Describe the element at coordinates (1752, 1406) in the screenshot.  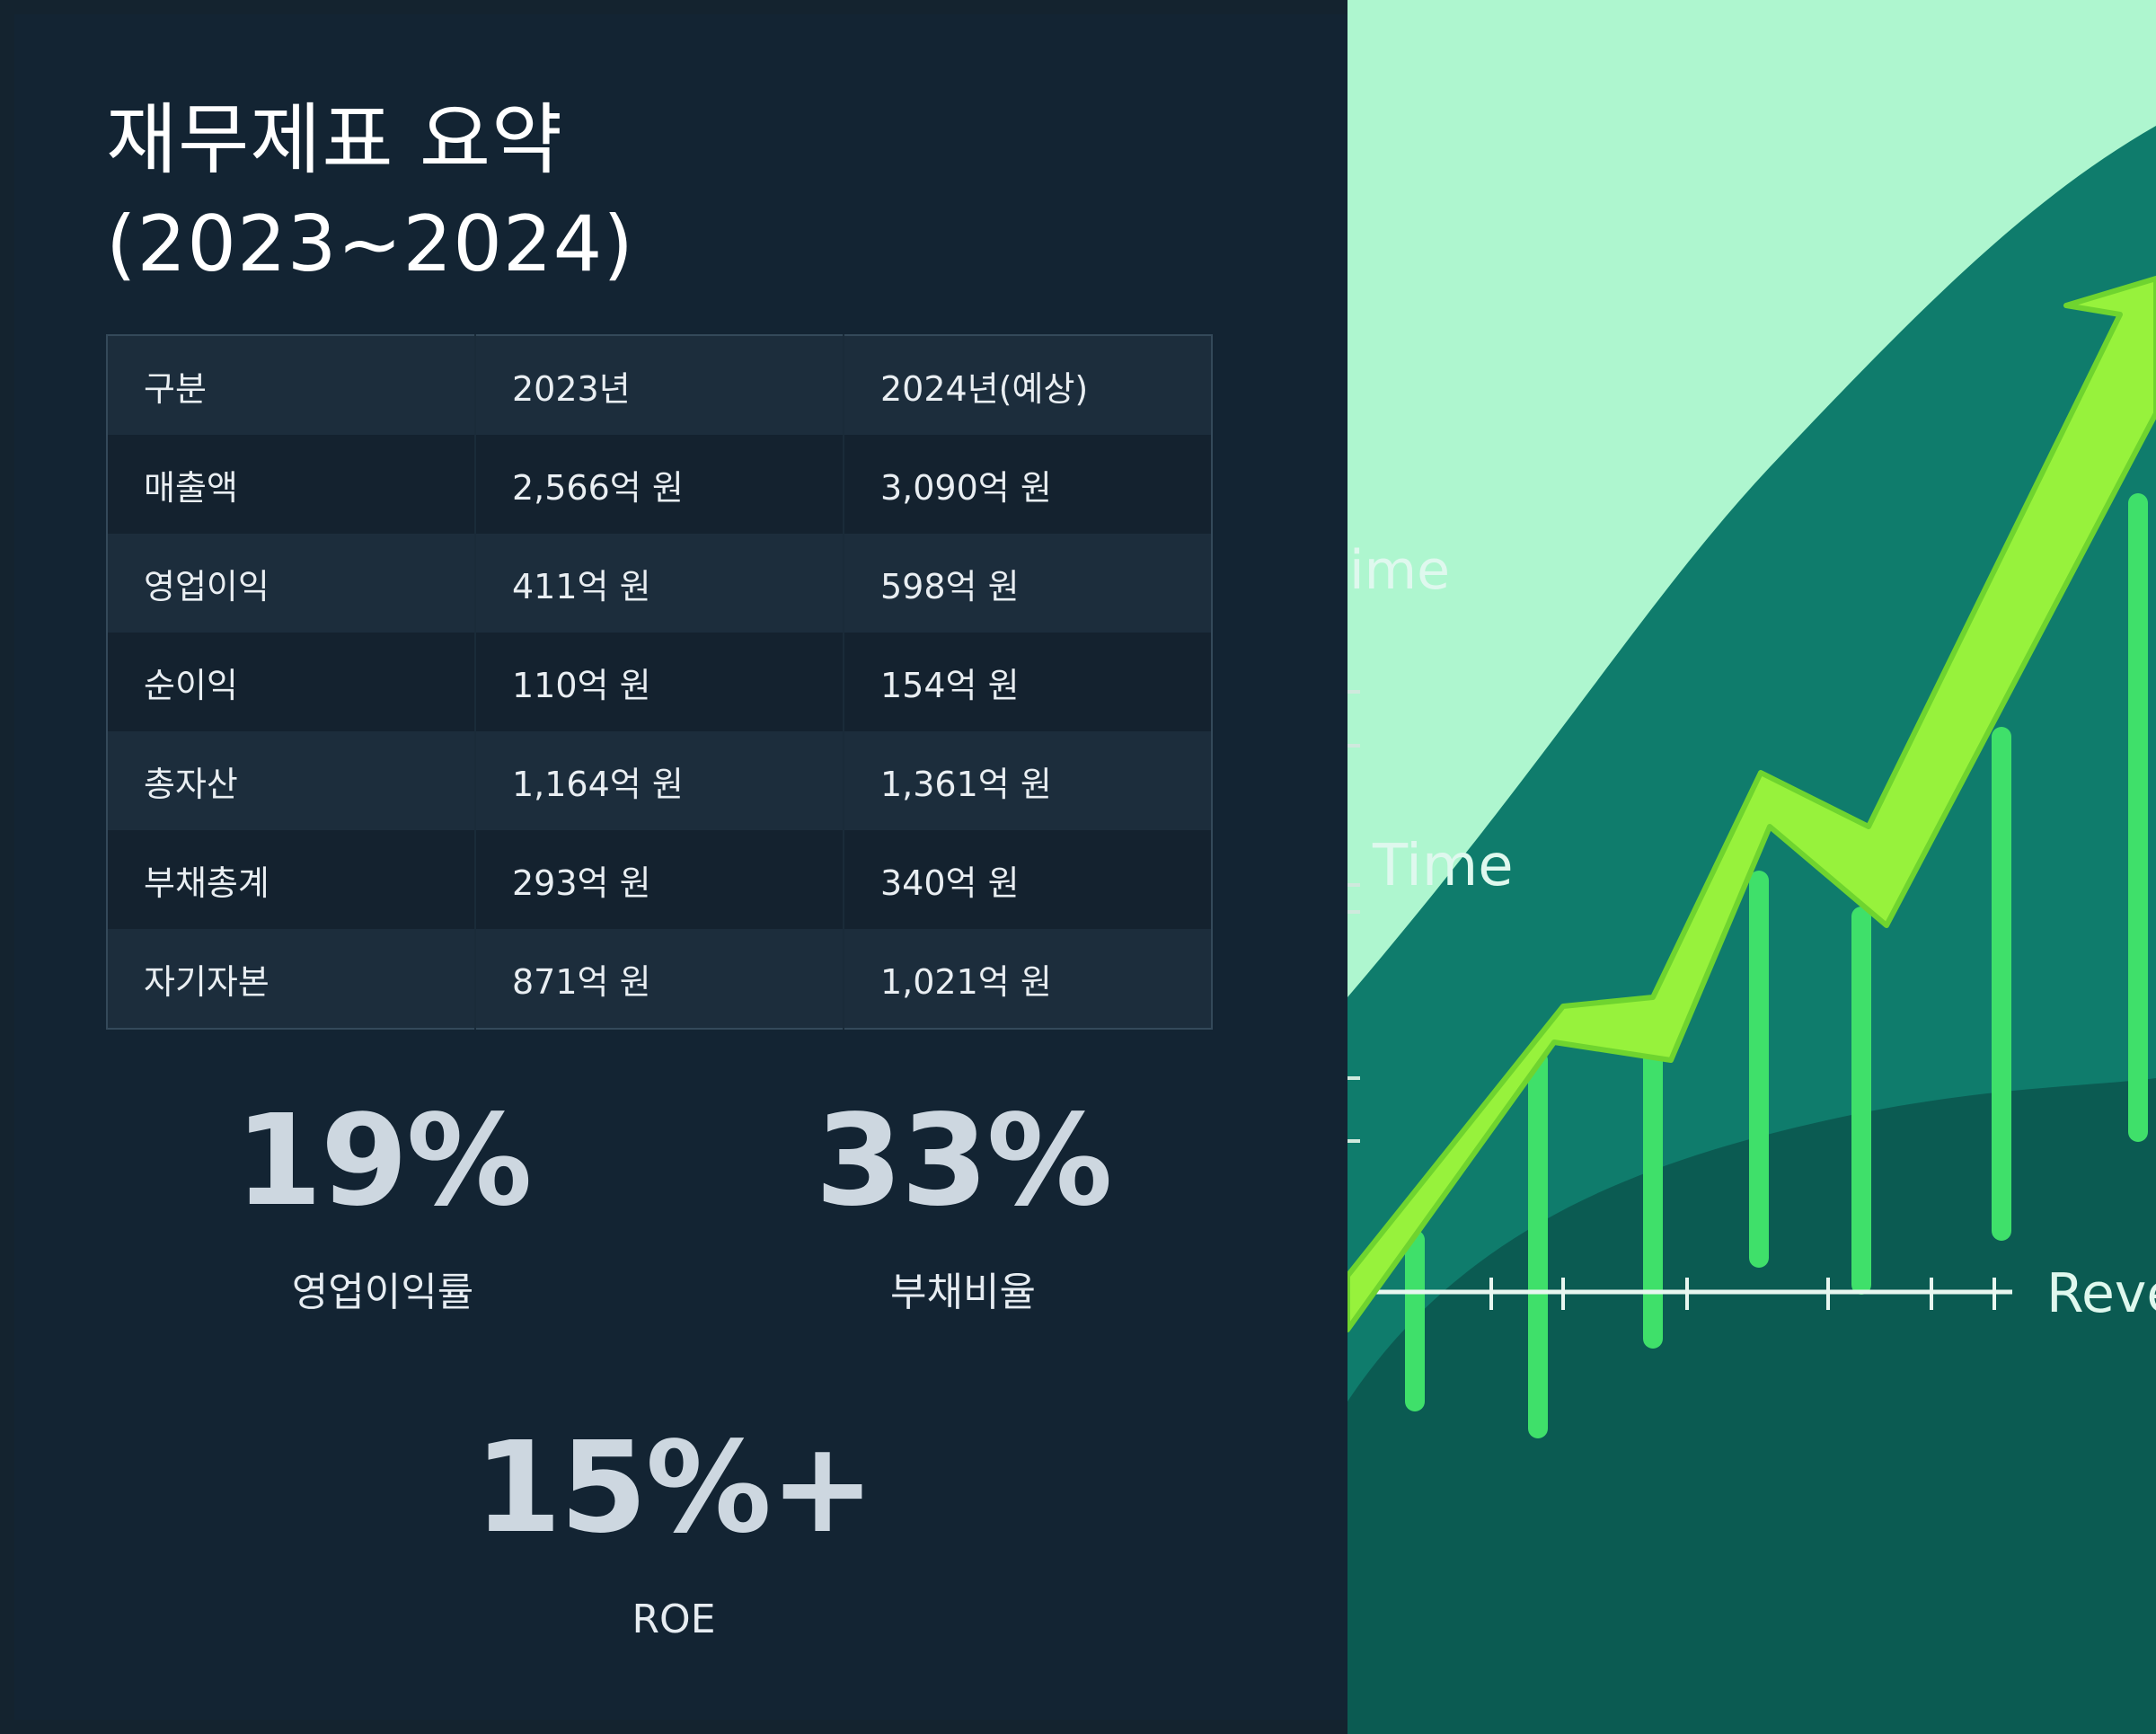
I see `dark-teal-wave-shape` at that location.